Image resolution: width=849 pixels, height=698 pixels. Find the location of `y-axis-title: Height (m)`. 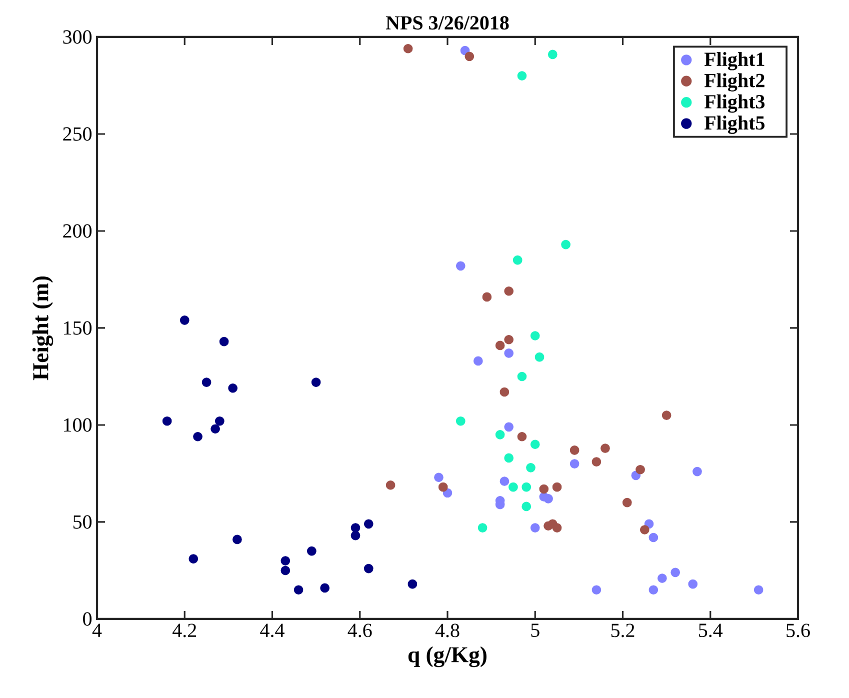

y-axis-title: Height (m) is located at coordinates (43, 328).